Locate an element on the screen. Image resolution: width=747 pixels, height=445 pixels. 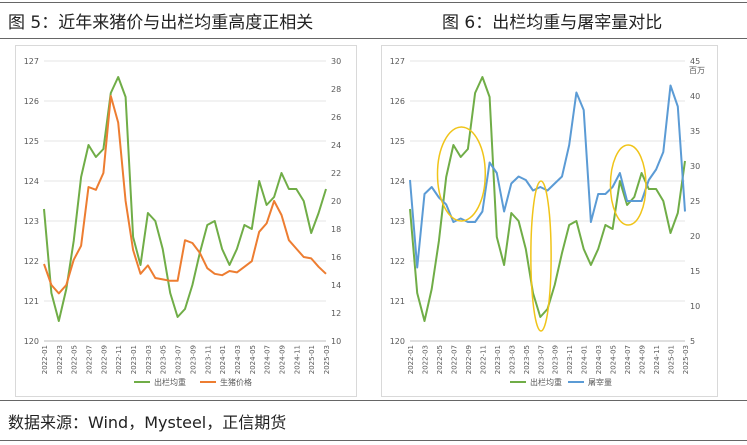
y-right-tick-label: 18 is located at coordinates (336, 229).